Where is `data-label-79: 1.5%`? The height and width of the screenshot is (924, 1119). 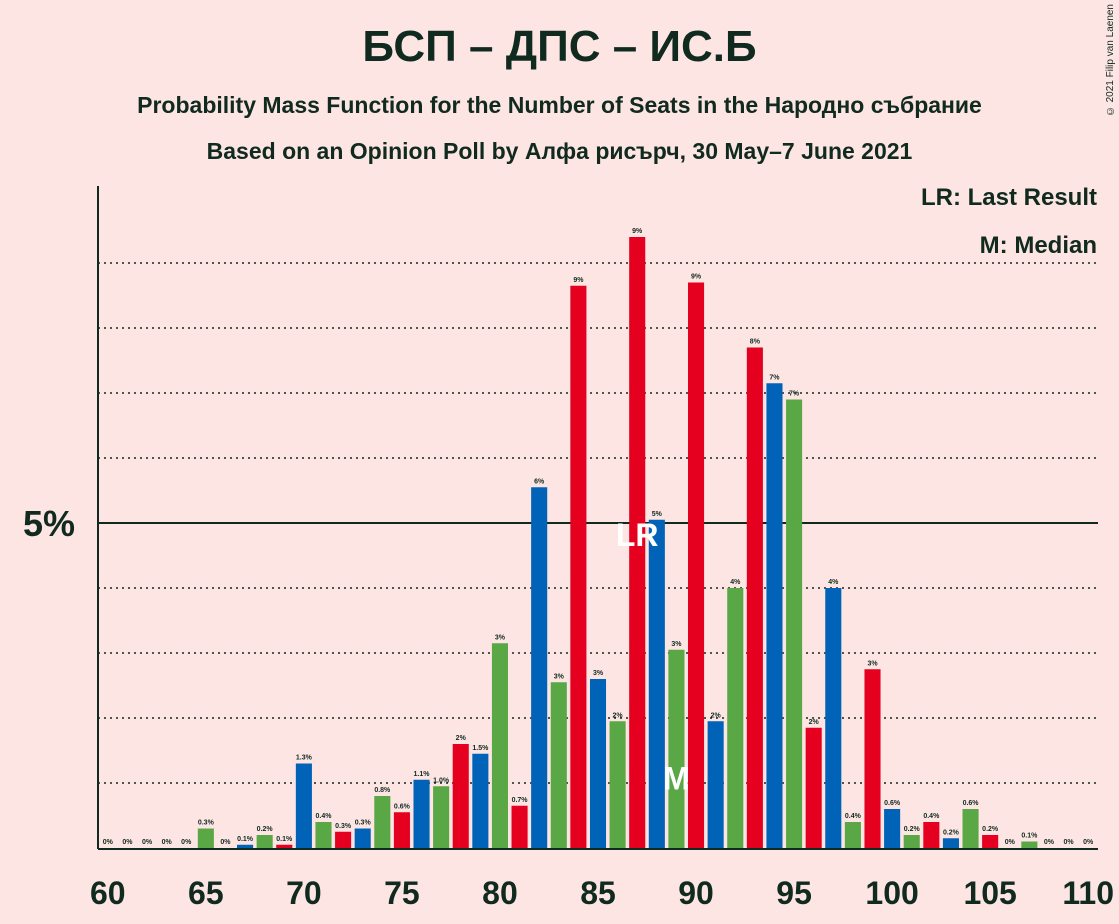
data-label-79: 1.5% is located at coordinates (480, 748).